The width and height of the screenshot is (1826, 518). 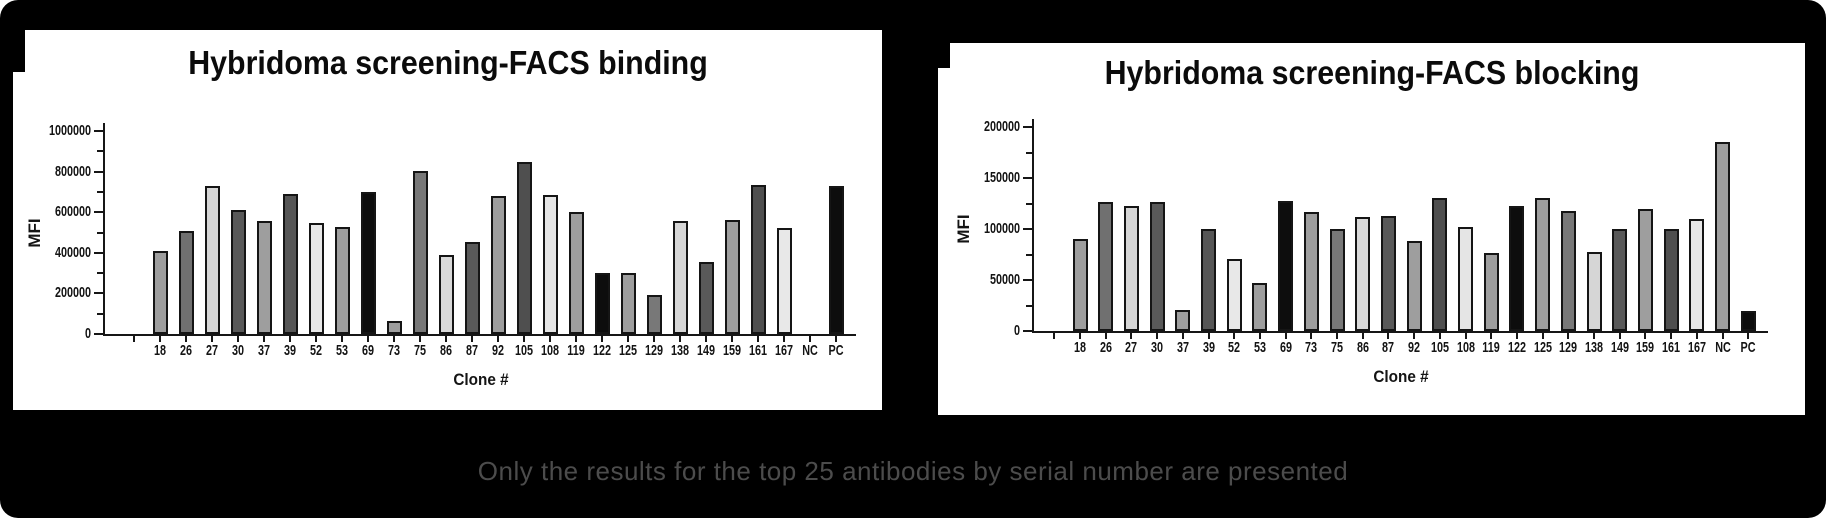 I want to click on x-tick-label: 69, so click(x=1285, y=347).